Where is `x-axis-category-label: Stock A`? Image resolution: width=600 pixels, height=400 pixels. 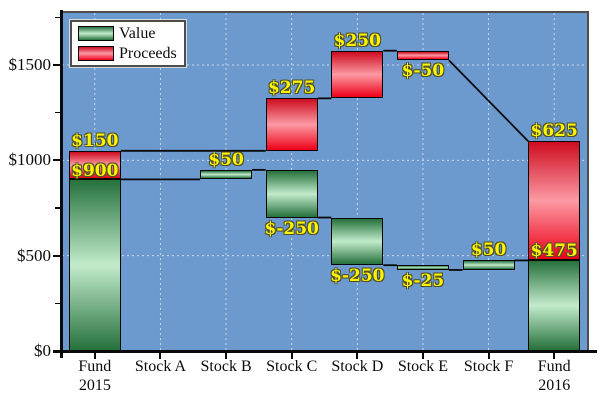
x-axis-category-label: Stock A is located at coordinates (160, 366).